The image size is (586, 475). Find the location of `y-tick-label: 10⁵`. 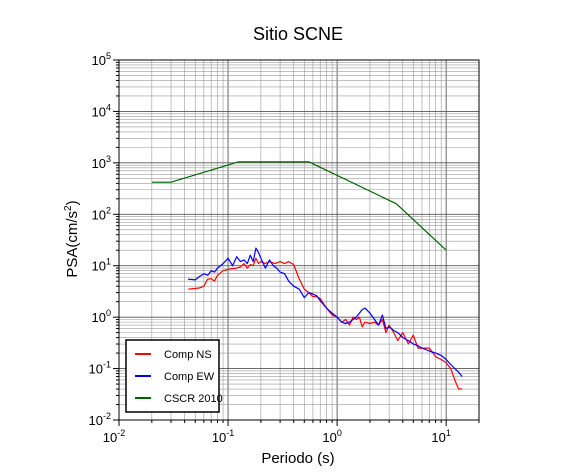

y-tick-label: 10⁵ is located at coordinates (101, 59).